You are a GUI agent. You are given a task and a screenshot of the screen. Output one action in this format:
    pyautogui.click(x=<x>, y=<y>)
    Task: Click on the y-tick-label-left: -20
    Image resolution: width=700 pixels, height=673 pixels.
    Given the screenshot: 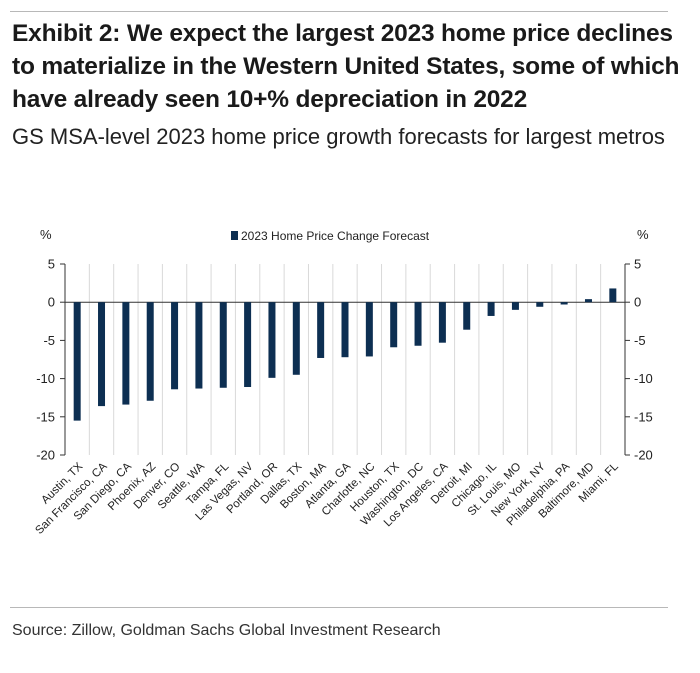 What is the action you would take?
    pyautogui.click(x=45, y=455)
    